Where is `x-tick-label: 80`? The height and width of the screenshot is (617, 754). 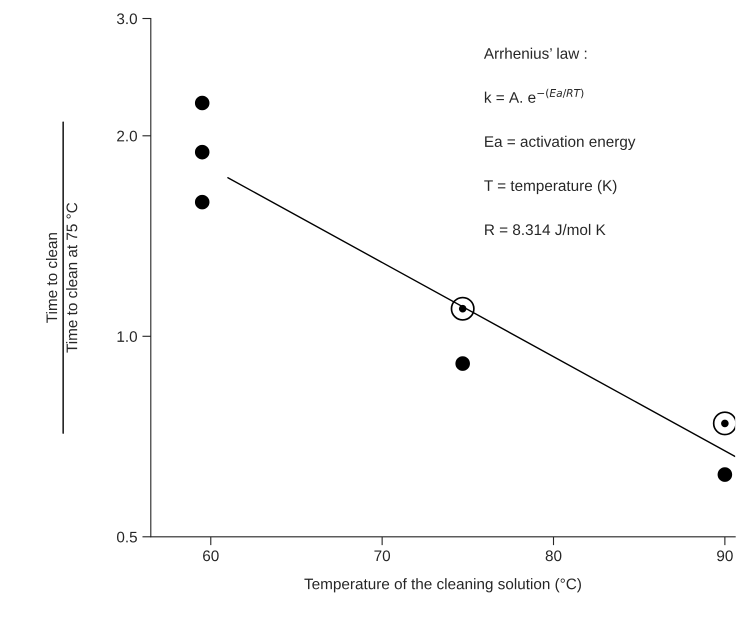 x-tick-label: 80 is located at coordinates (554, 556).